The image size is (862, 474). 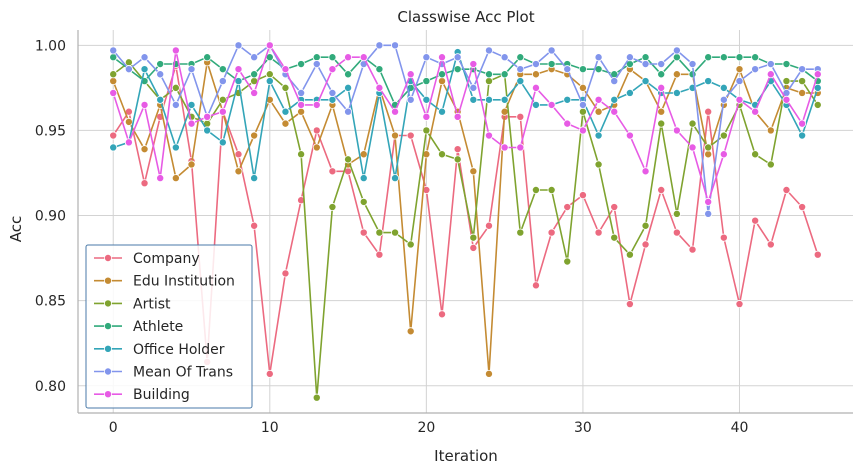 I want to click on legend-box, so click(x=169, y=326).